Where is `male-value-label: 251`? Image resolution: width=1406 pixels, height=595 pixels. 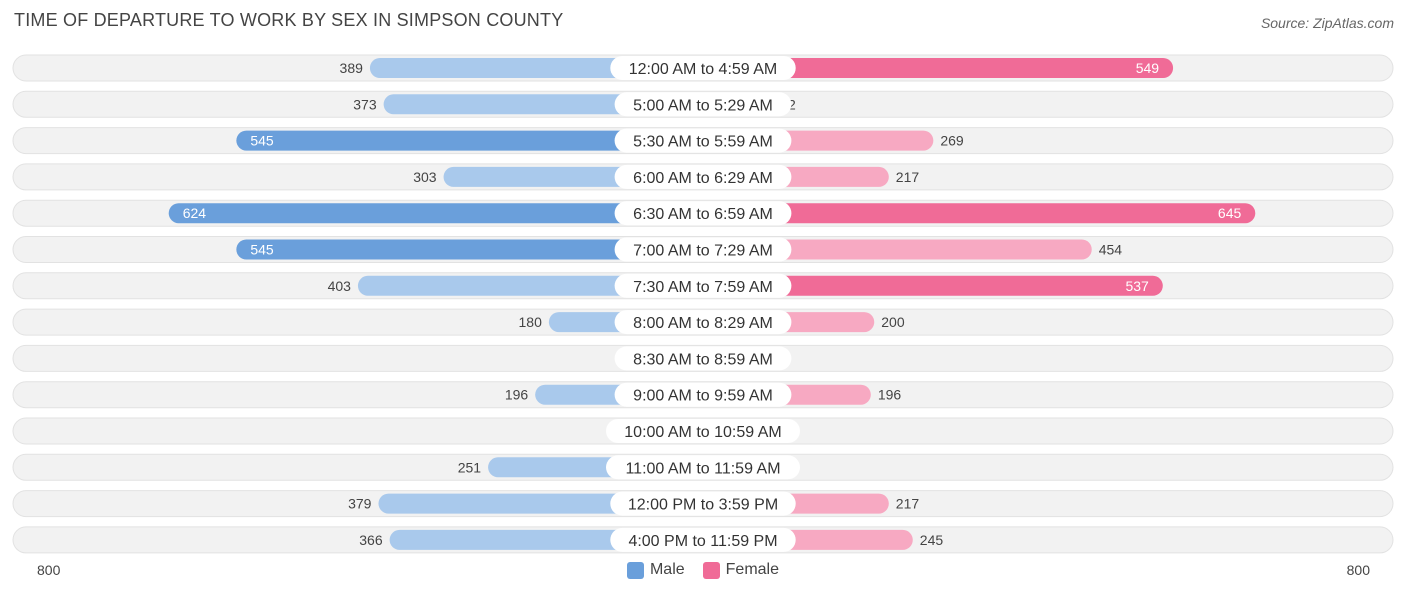
male-value-label: 251 is located at coordinates (470, 467).